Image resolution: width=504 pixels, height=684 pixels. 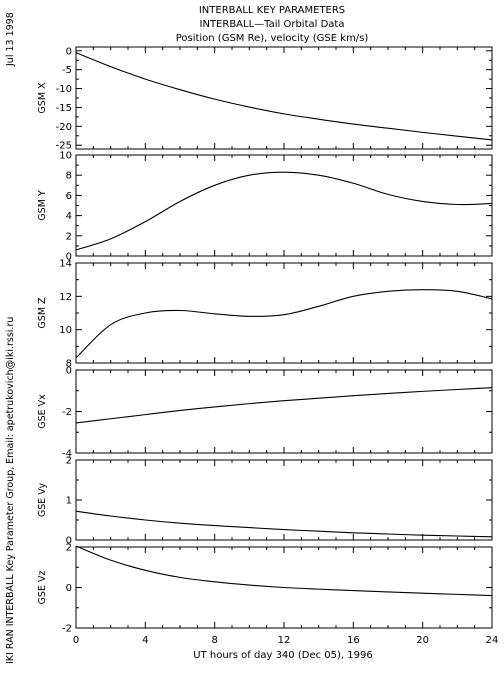 What do you see at coordinates (272, 10) in the screenshot?
I see `title-line-1: INTERBALL KEY PARAMETERS` at bounding box center [272, 10].